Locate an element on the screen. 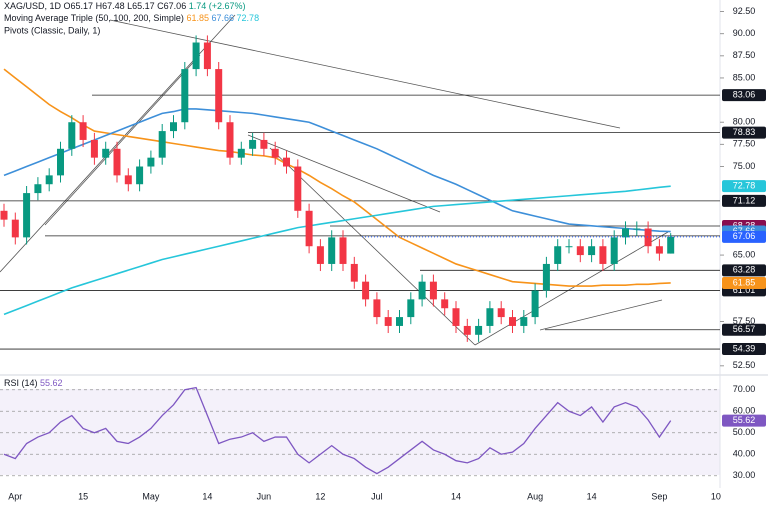 The image size is (768, 513). y-tick-label: 87.50 is located at coordinates (744, 55).